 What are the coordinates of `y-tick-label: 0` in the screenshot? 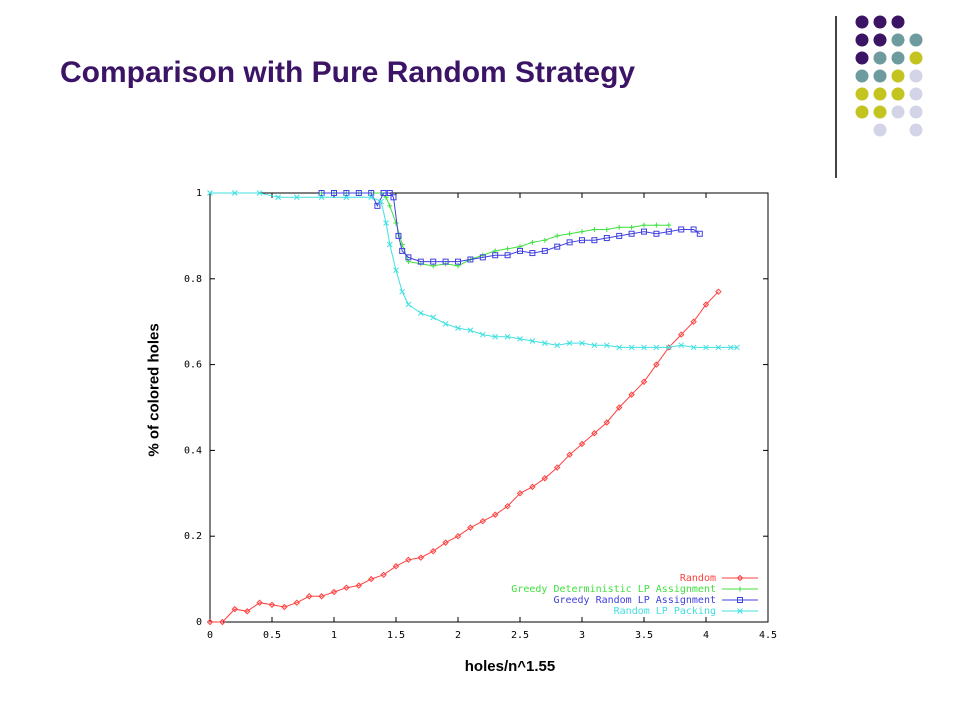 It's located at (199, 622).